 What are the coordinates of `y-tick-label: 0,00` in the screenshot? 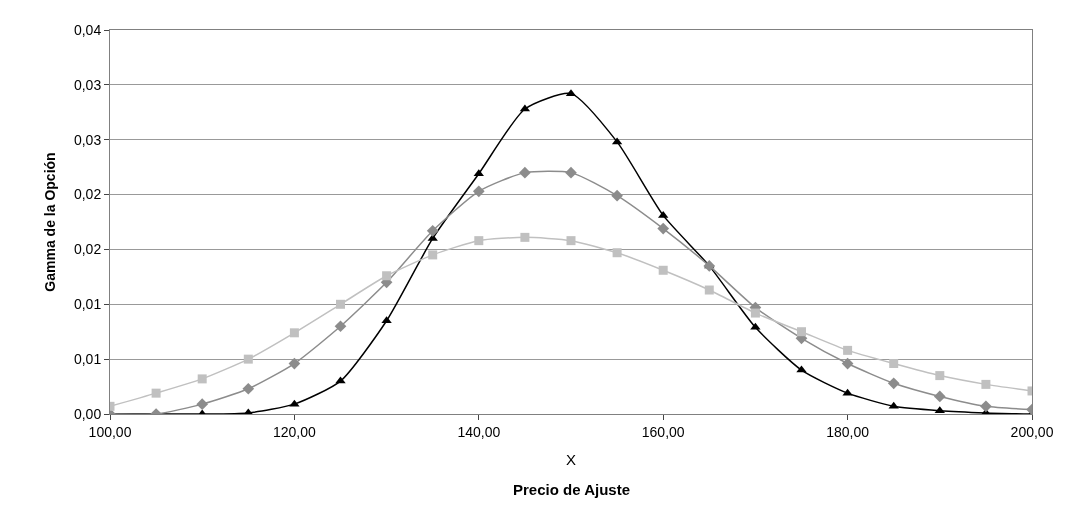 It's located at (87, 413).